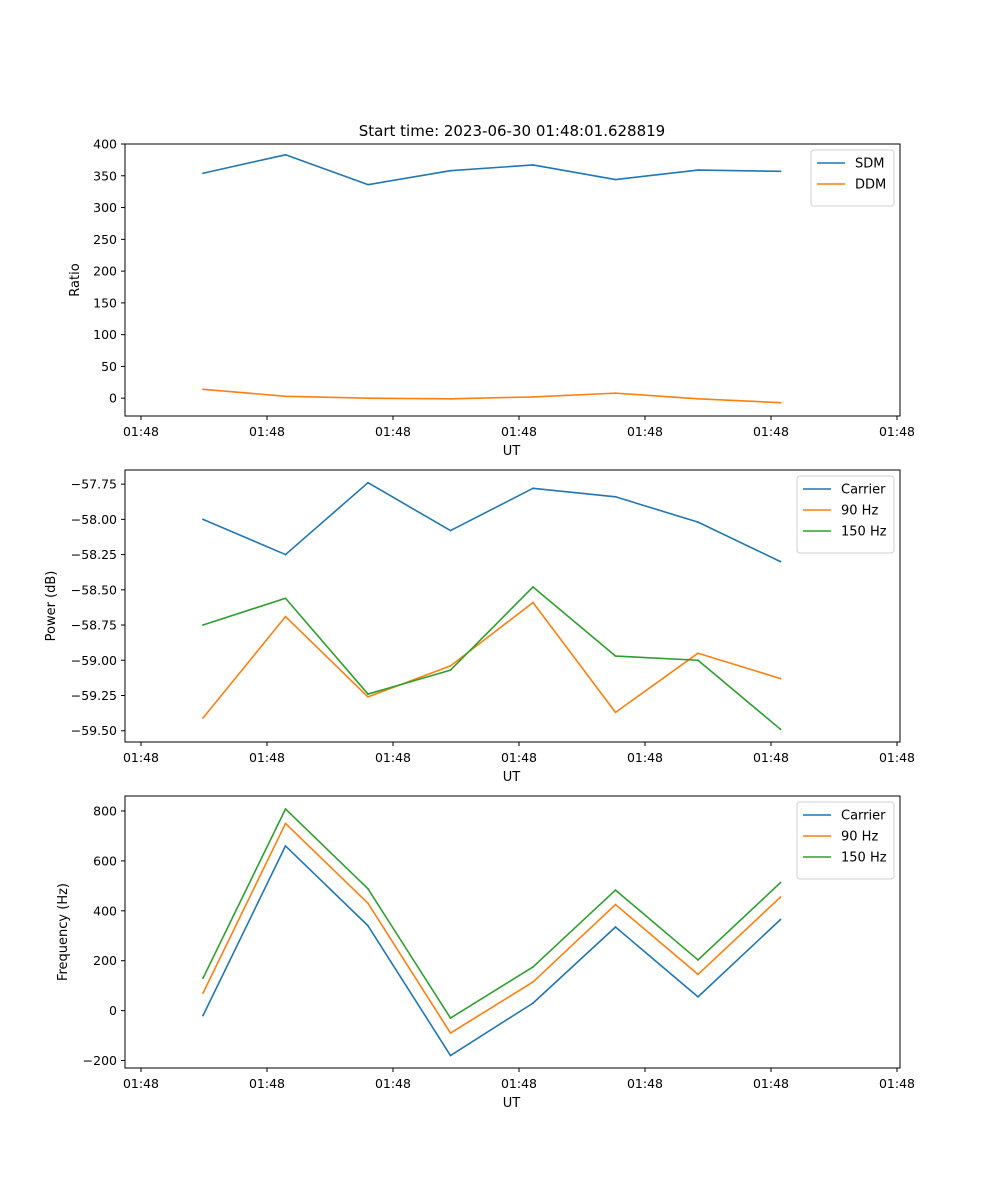 This screenshot has width=1000, height=1200. I want to click on y-tick-label: −58.50, so click(94, 589).